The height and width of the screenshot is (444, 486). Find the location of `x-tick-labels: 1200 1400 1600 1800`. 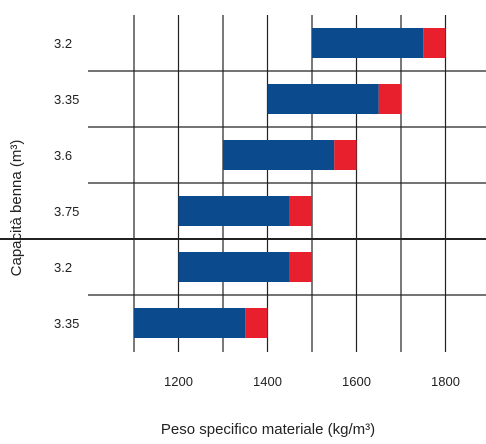

x-tick-labels: 1200 1400 1600 1800 is located at coordinates (312, 381).